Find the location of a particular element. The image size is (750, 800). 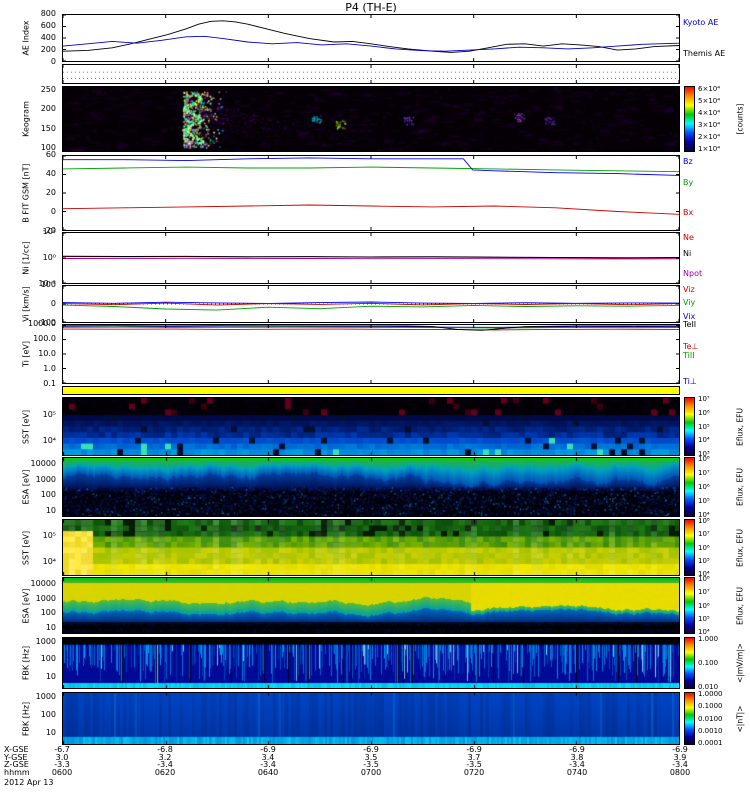

vi-plot is located at coordinates (371, 304).